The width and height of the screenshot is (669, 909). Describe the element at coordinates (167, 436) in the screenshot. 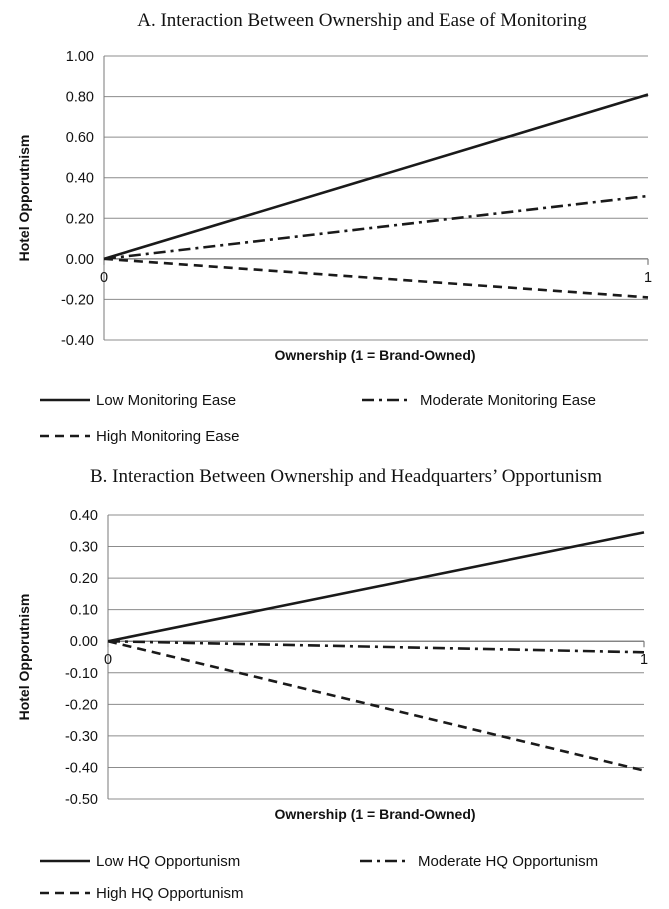

I see `legend-label-high-monitoring-ease: High Monitoring Ease` at that location.